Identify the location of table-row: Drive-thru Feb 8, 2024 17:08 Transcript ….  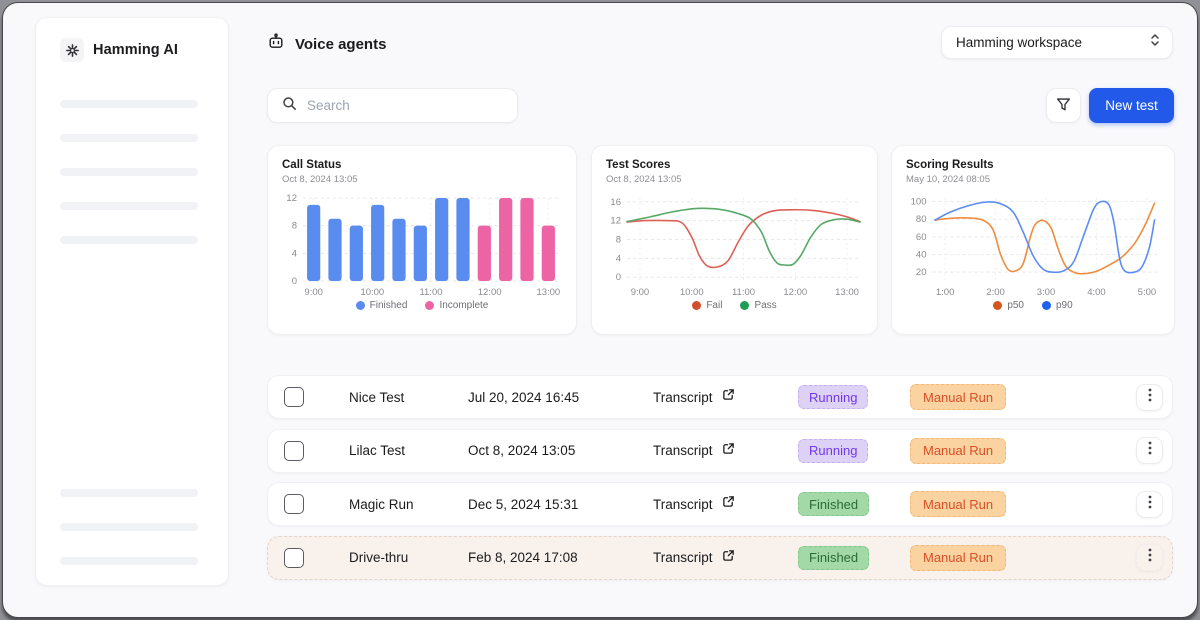
(720, 557).